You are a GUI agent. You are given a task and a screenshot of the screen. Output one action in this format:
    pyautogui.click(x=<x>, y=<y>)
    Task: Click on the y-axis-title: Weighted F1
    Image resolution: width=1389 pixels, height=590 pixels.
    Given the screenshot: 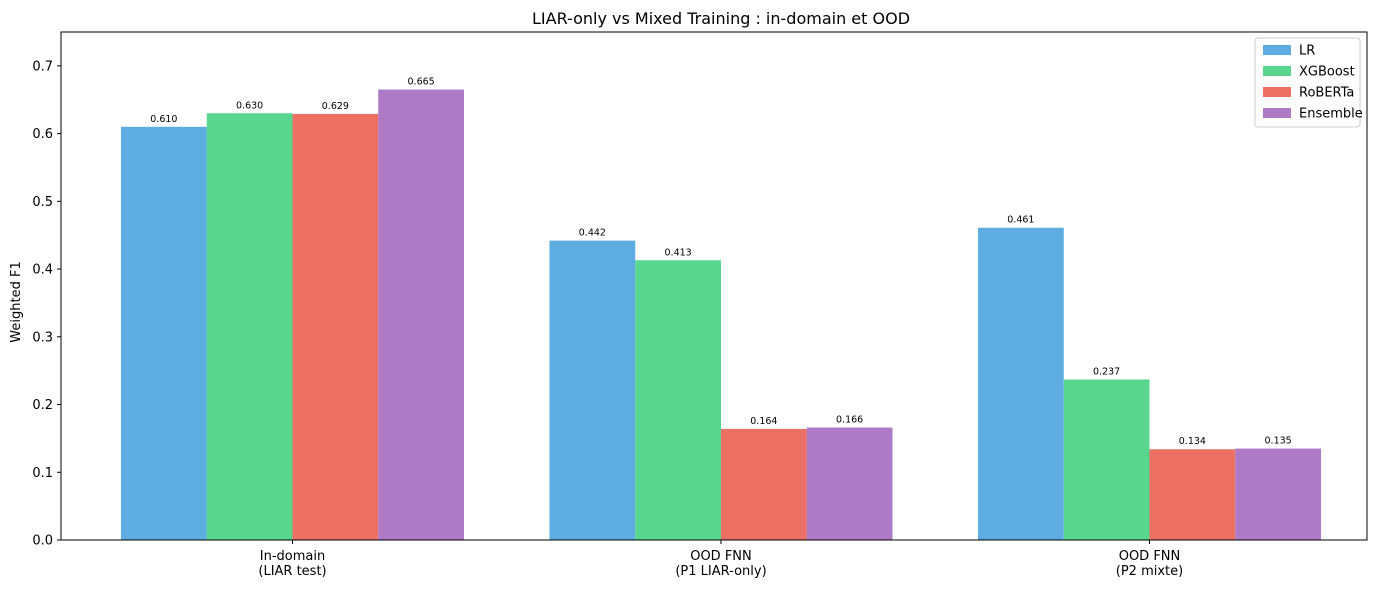 What is the action you would take?
    pyautogui.click(x=16, y=301)
    